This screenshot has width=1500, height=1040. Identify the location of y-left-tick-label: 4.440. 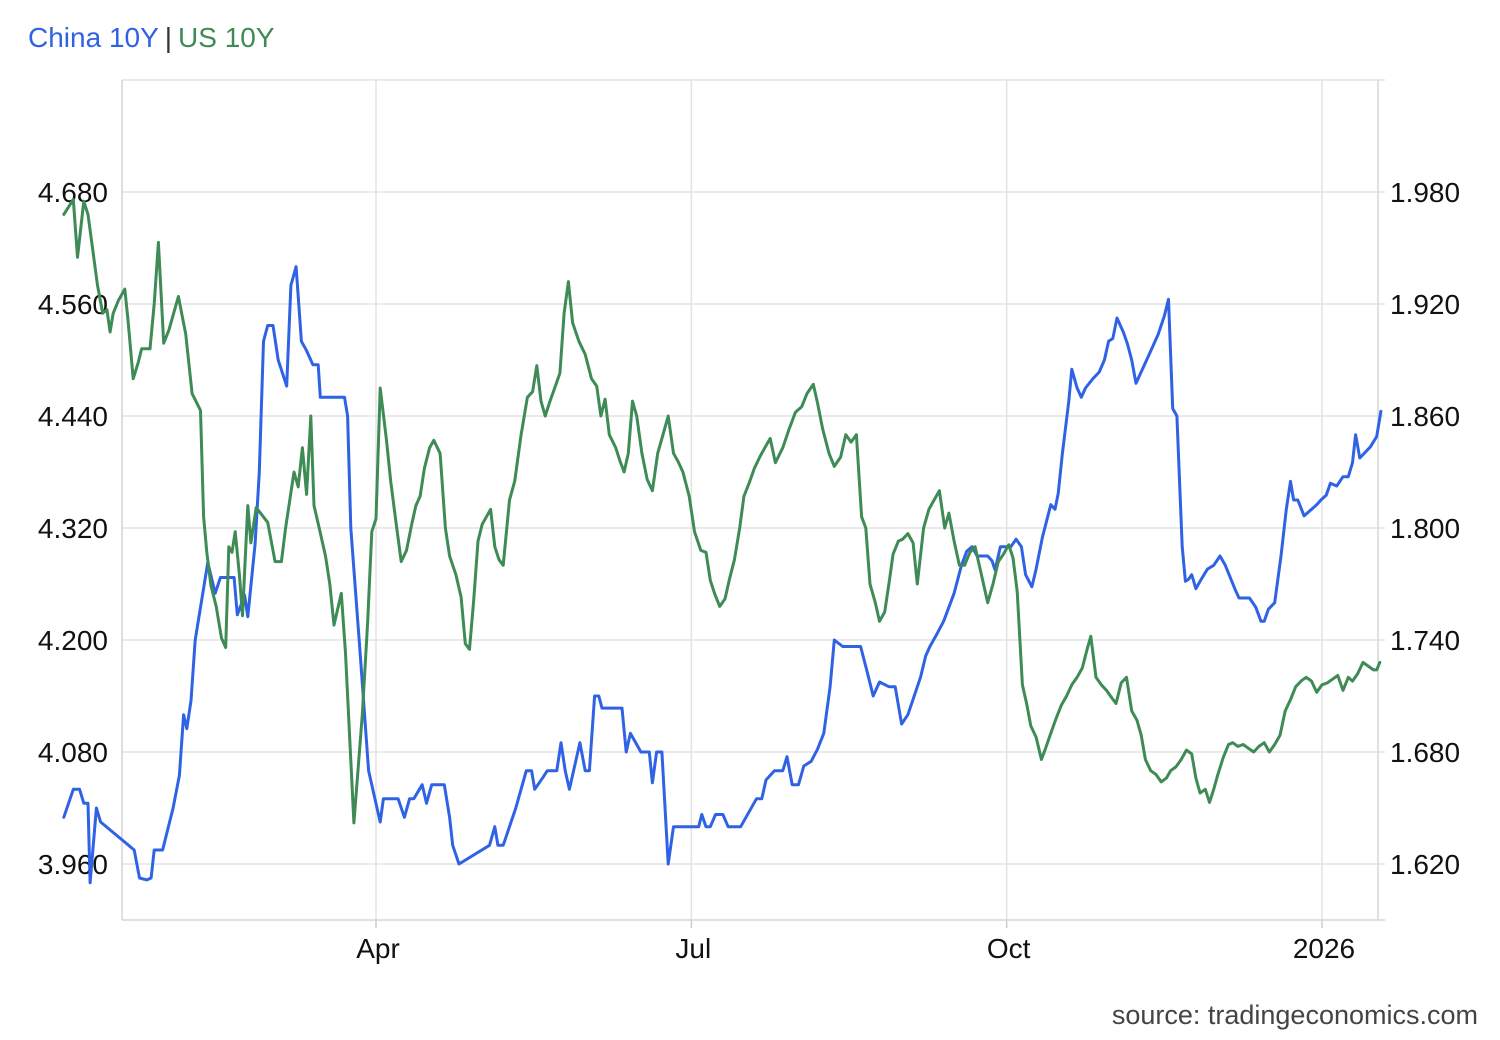
(73, 416).